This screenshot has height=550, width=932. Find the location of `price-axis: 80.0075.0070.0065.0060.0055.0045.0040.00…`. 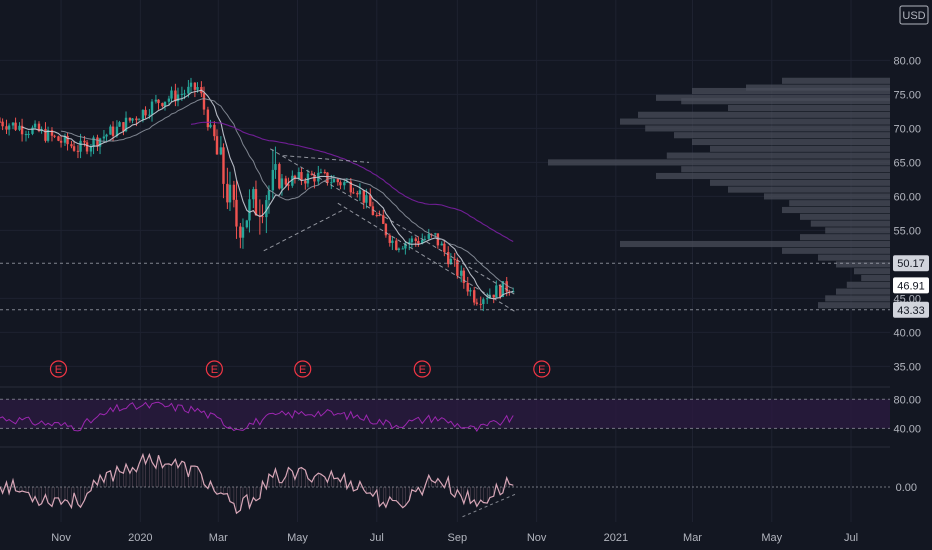

price-axis: 80.0075.0070.0065.0060.0055.0045.0040.00… is located at coordinates (907, 274).